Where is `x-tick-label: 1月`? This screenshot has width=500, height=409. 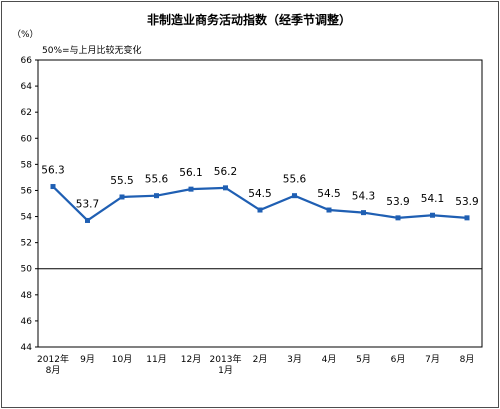 x-tick-label: 1月 is located at coordinates (225, 370).